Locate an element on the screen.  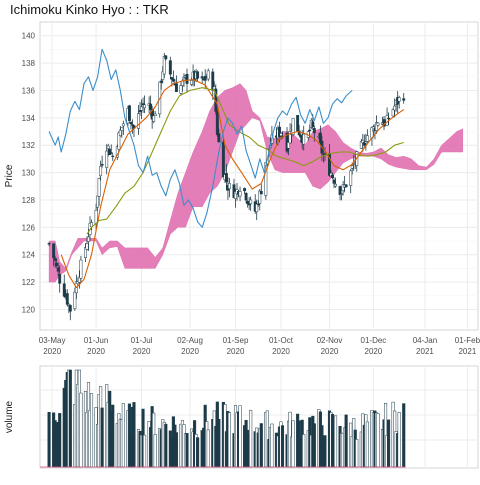
y-tick-label: 140 is located at coordinates (29, 36).